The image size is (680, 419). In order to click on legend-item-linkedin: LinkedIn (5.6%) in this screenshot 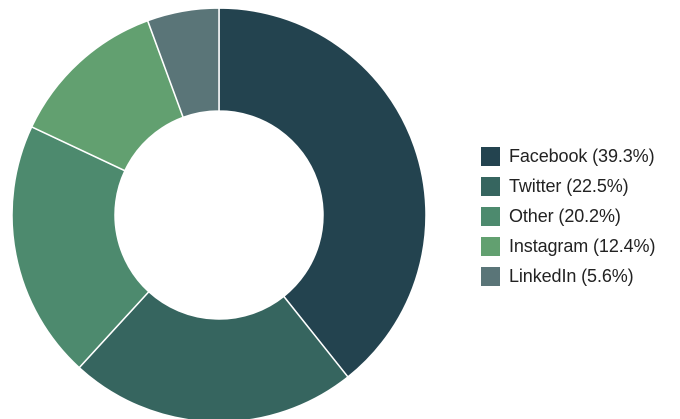, I will do `click(578, 276)`.